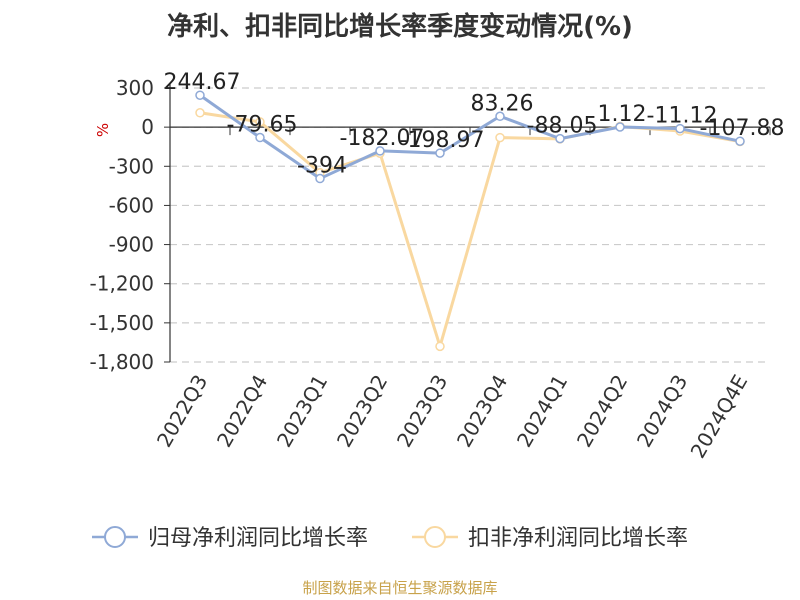  I want to click on x-tick-label: 2023Q1, so click(302, 411).